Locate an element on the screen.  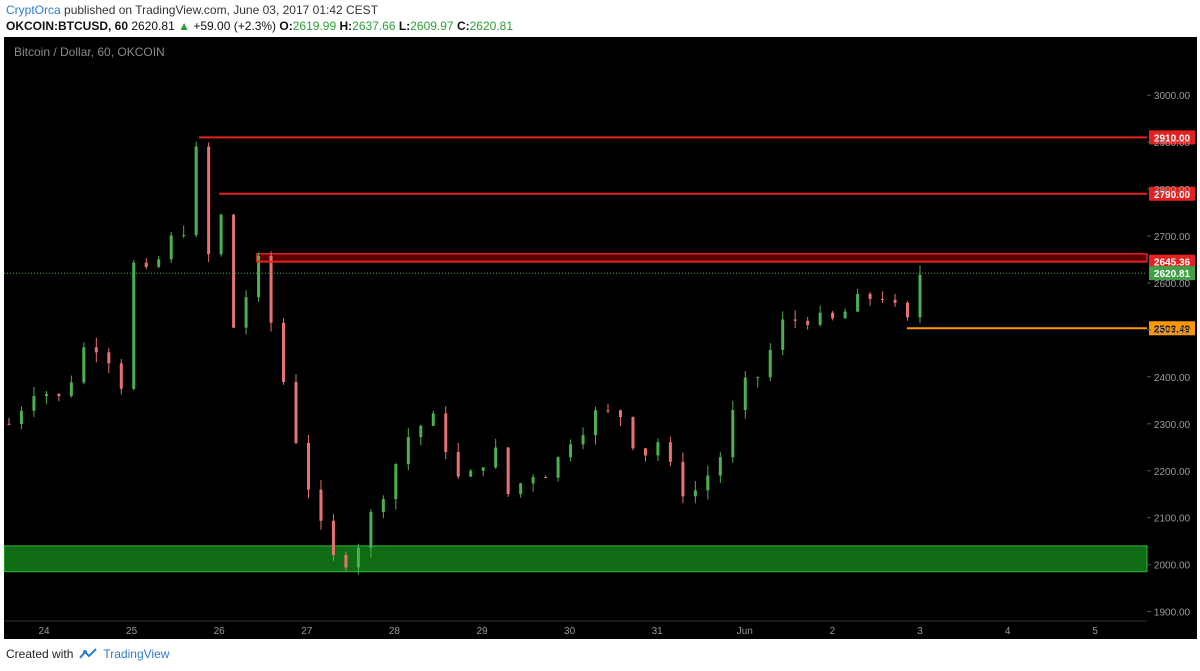
y-tick-label: 2400.00 is located at coordinates (1172, 378).